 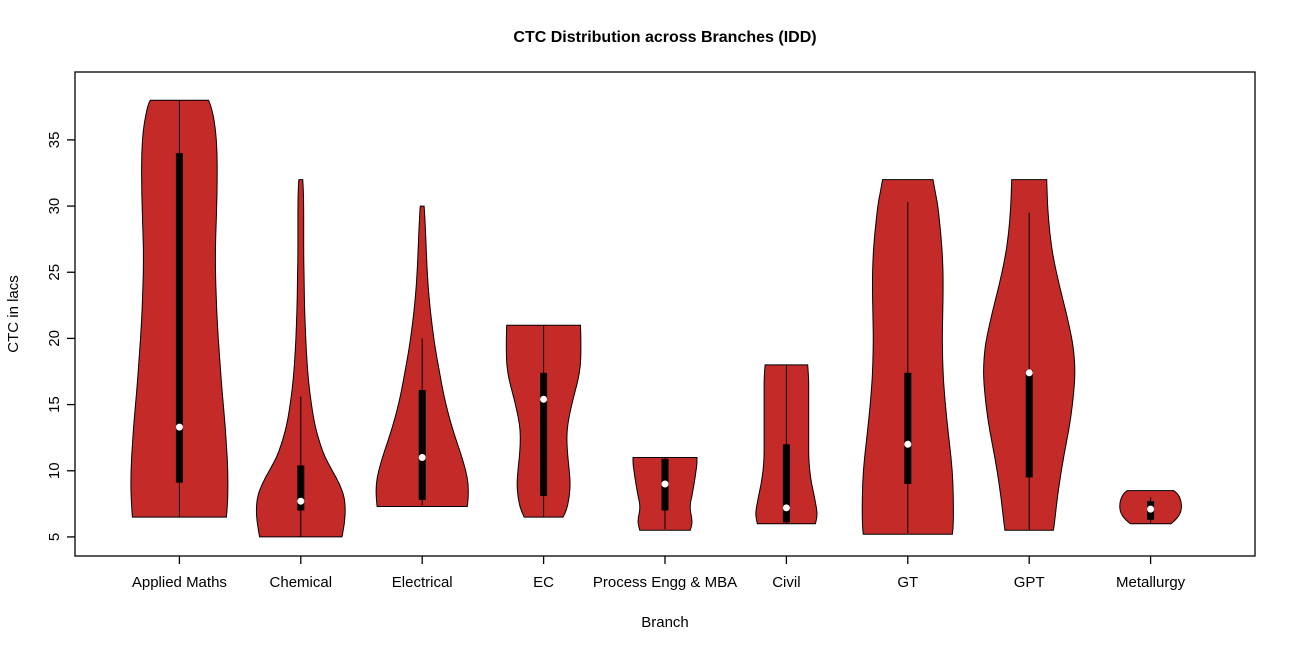 What do you see at coordinates (301, 582) in the screenshot?
I see `x-tick-label: Chemical` at bounding box center [301, 582].